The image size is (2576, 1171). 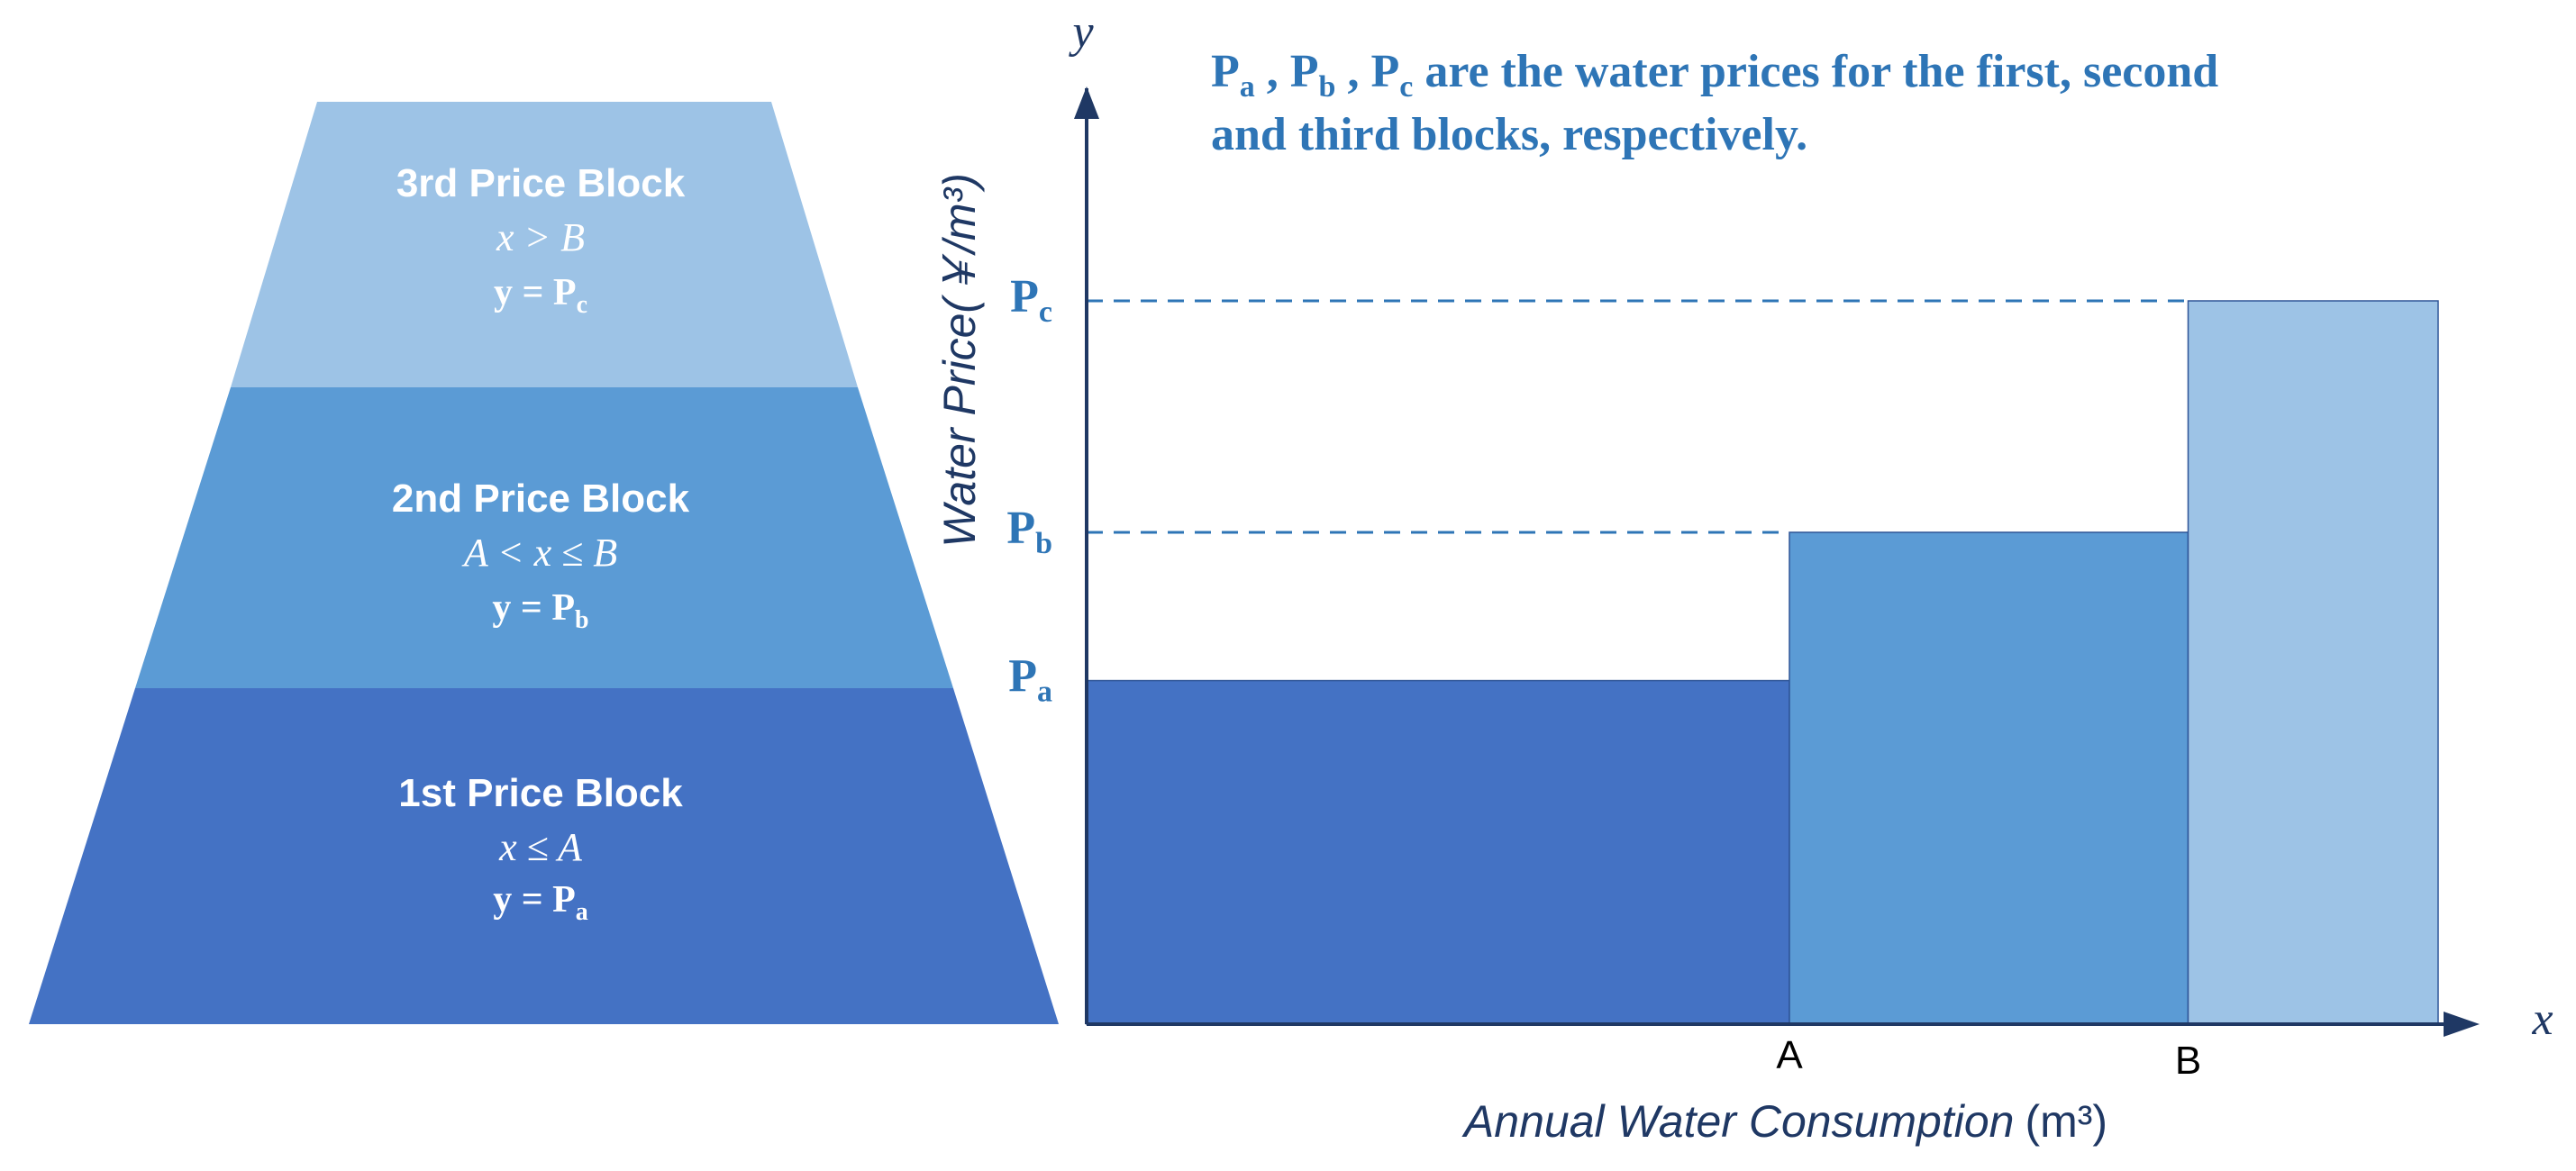 What do you see at coordinates (1086, 102) in the screenshot?
I see `y-axis-arrowhead` at bounding box center [1086, 102].